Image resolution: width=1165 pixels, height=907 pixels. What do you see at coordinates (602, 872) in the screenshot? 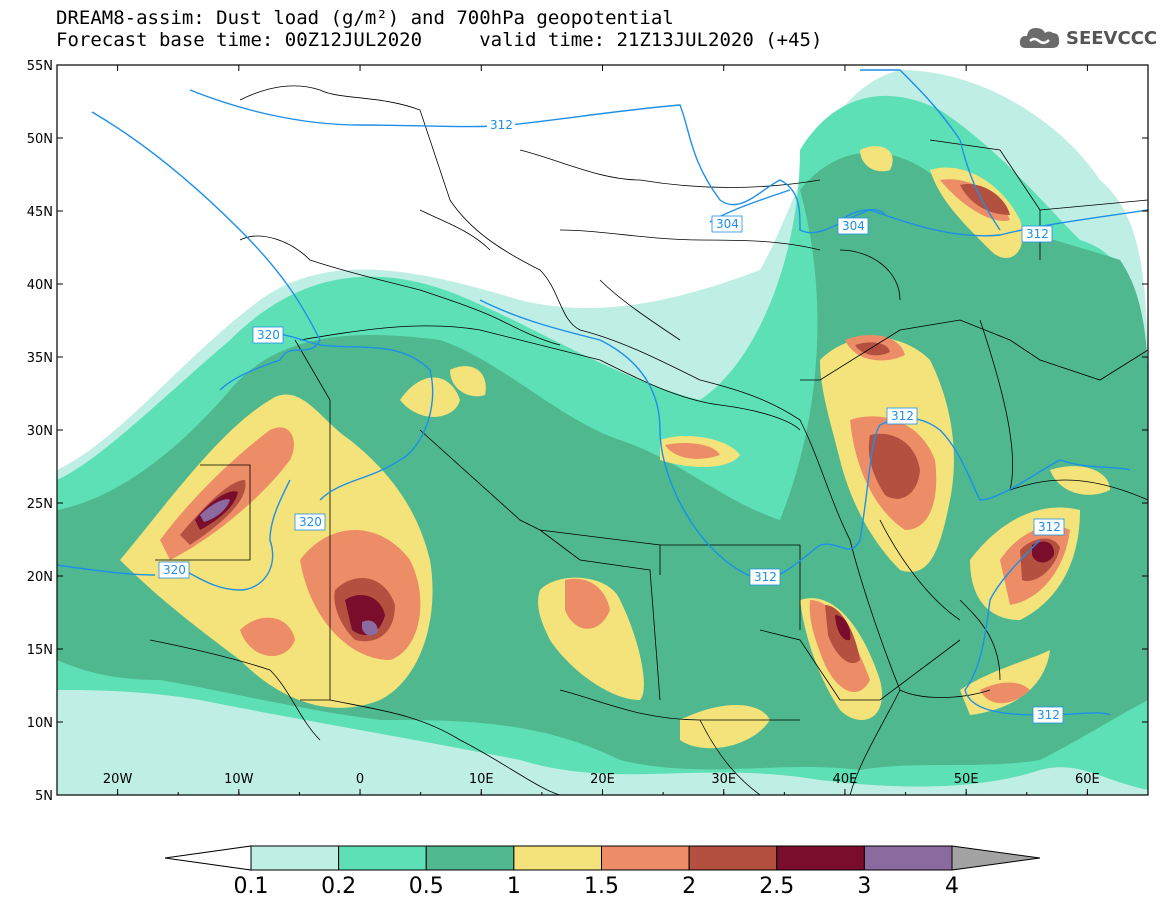
I see `colorbar: 0.1 0.2 0.5 1 1.5 2 2.5 3 4` at bounding box center [602, 872].